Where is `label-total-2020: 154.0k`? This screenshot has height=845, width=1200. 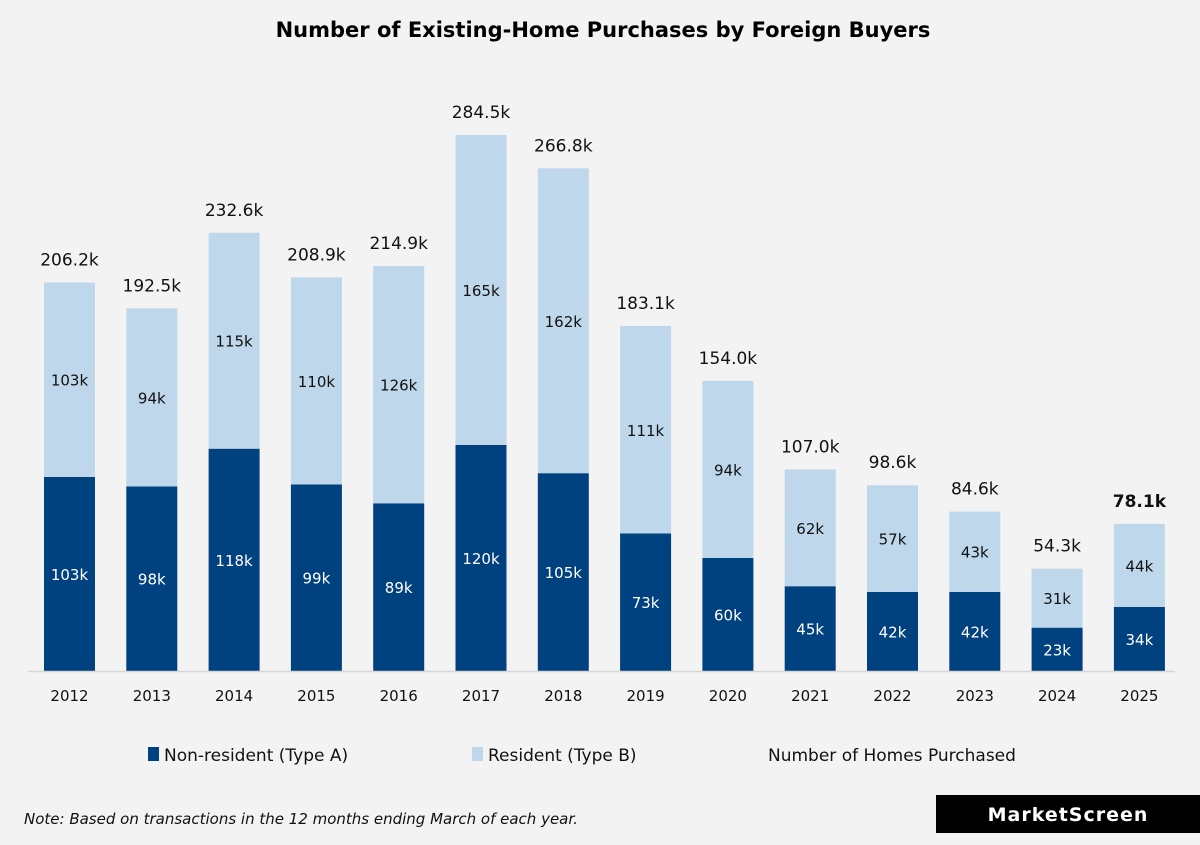 label-total-2020: 154.0k is located at coordinates (728, 359).